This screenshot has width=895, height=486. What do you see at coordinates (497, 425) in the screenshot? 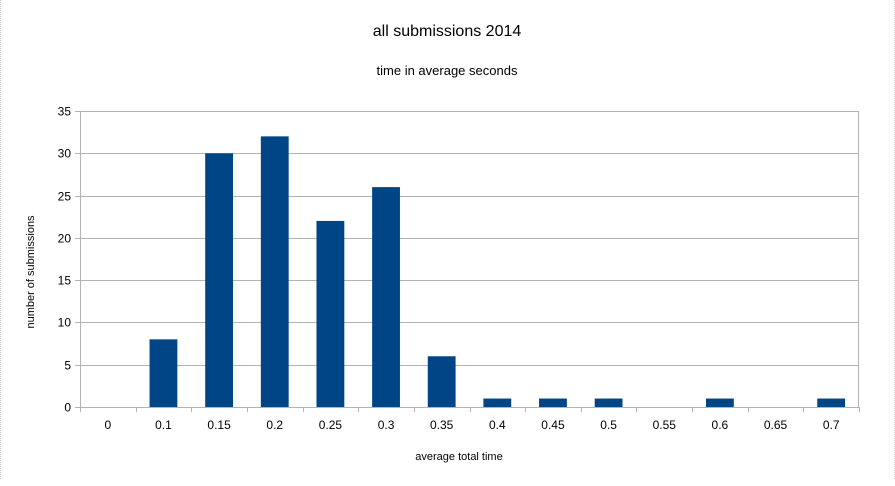
I see `x-tick-label: 0.4` at bounding box center [497, 425].